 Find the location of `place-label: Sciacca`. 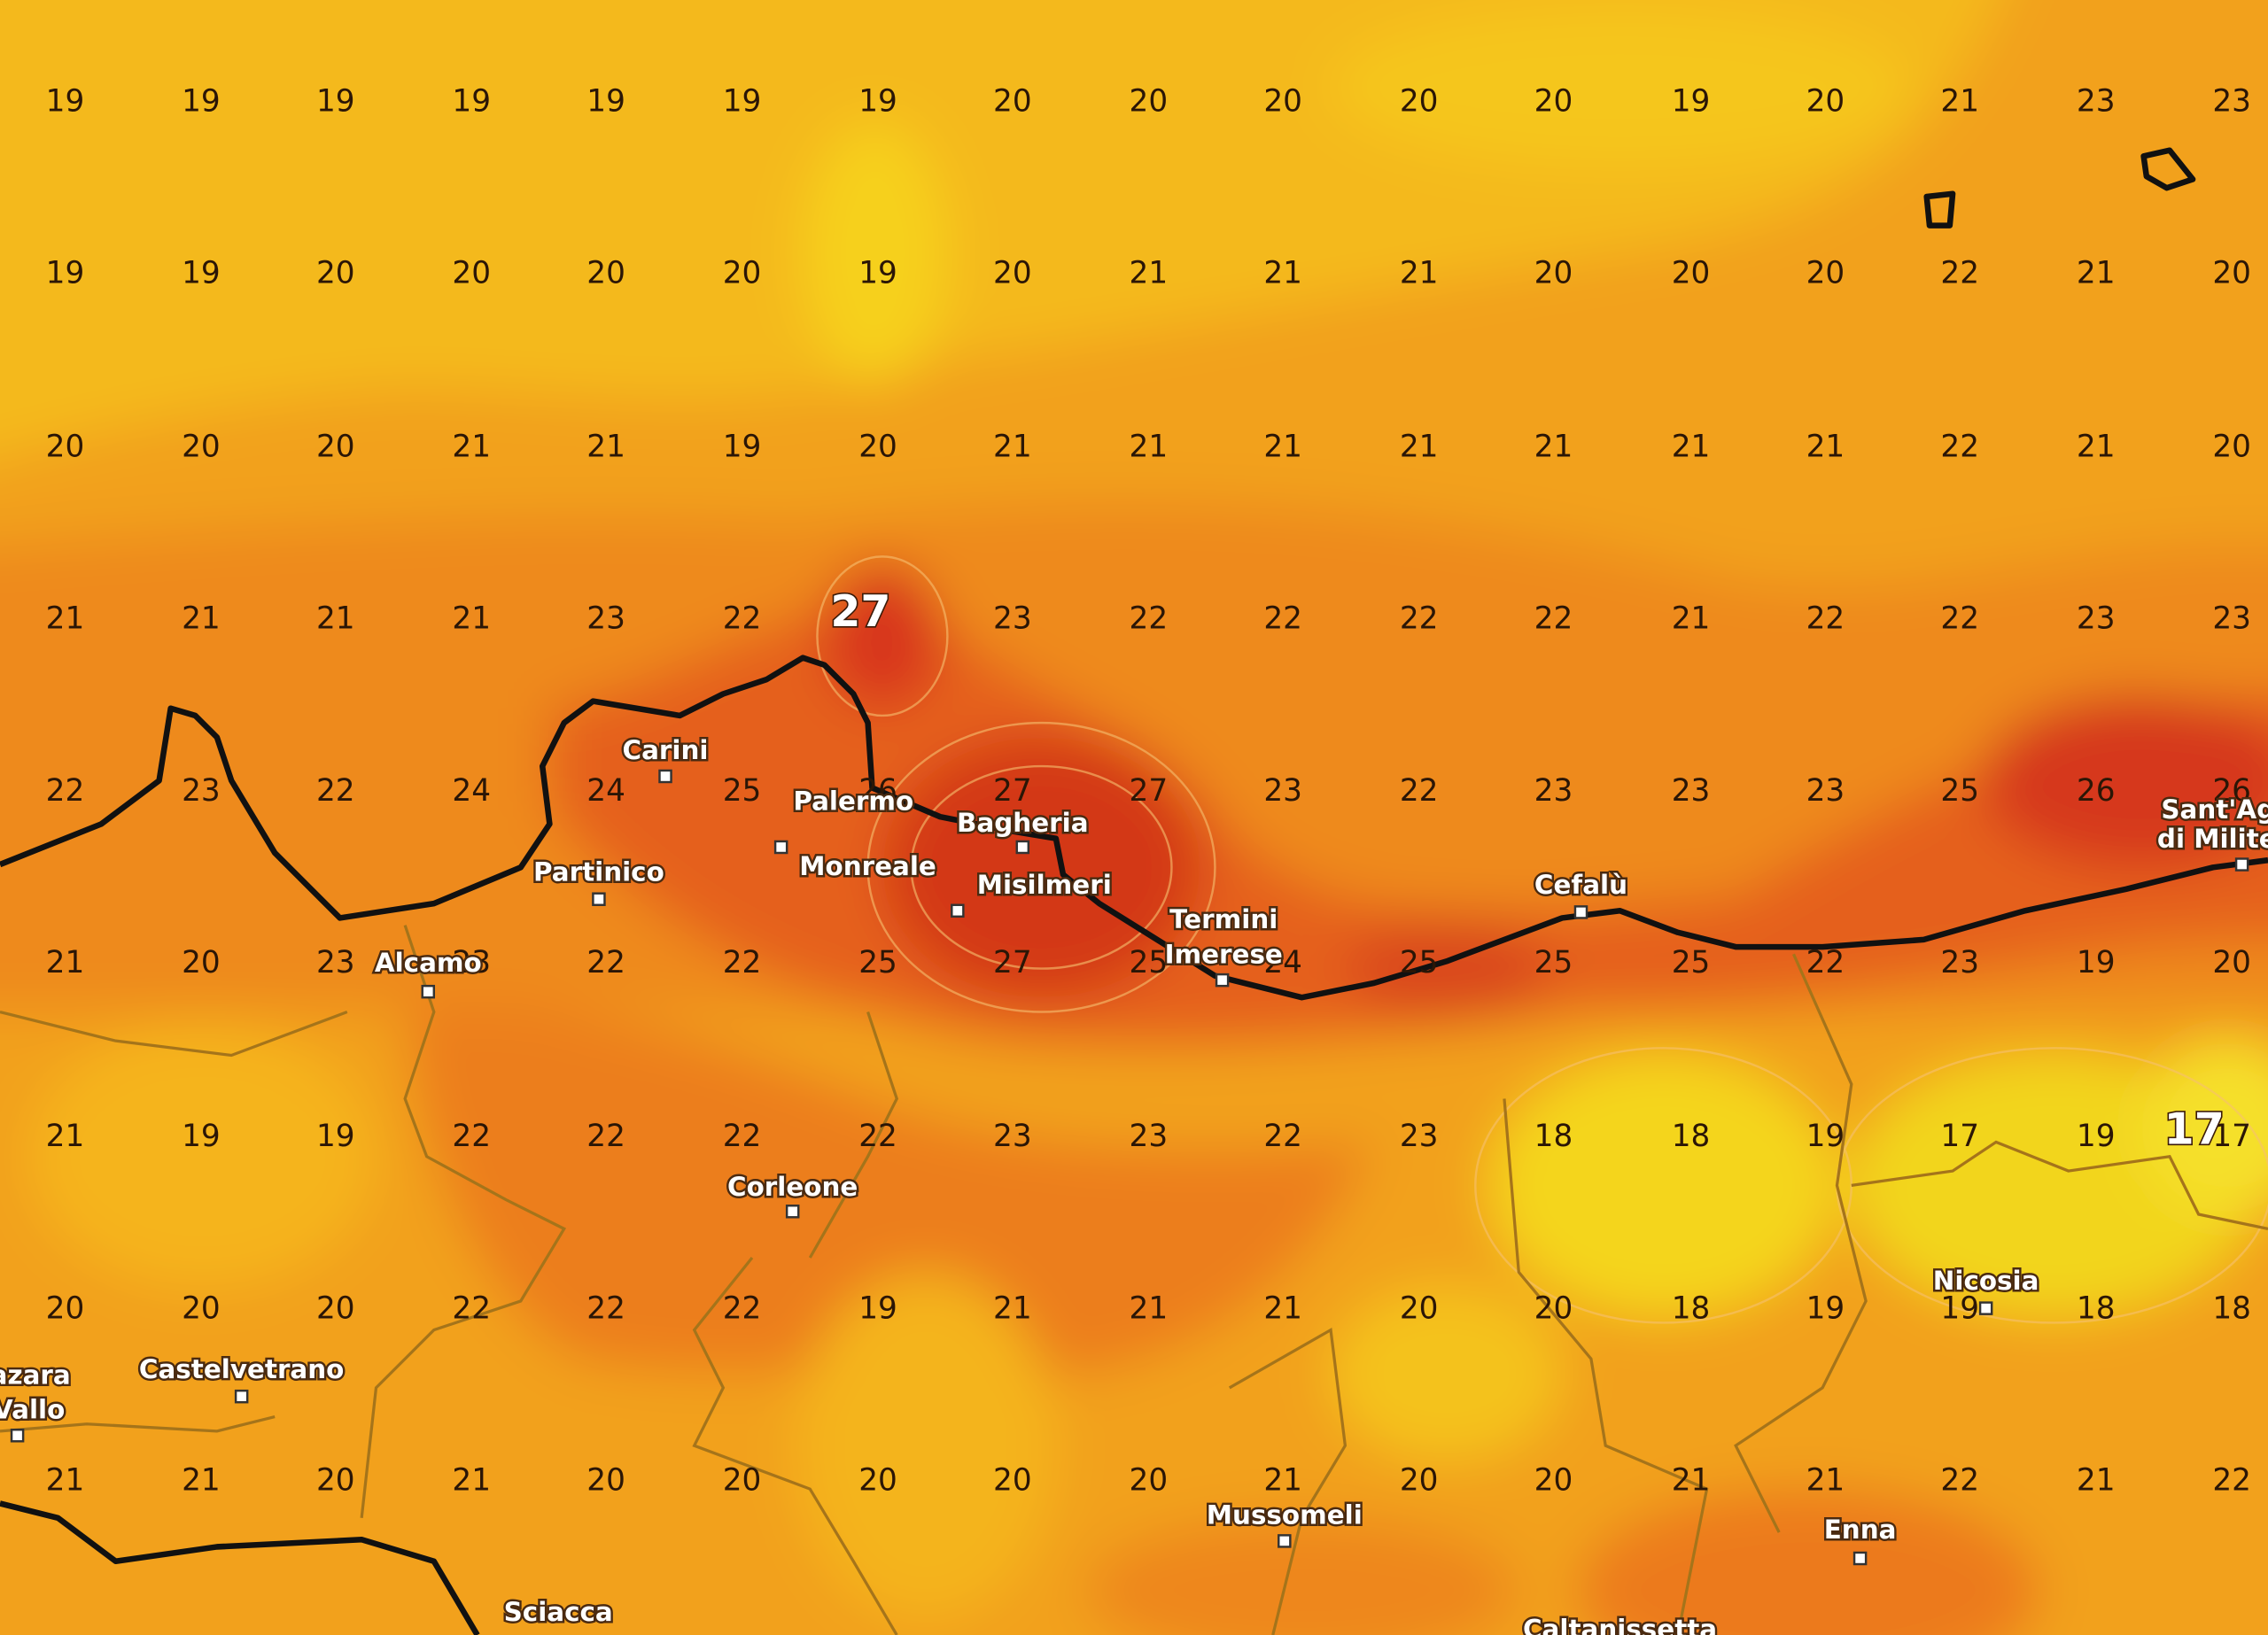

place-label: Sciacca is located at coordinates (558, 1612).